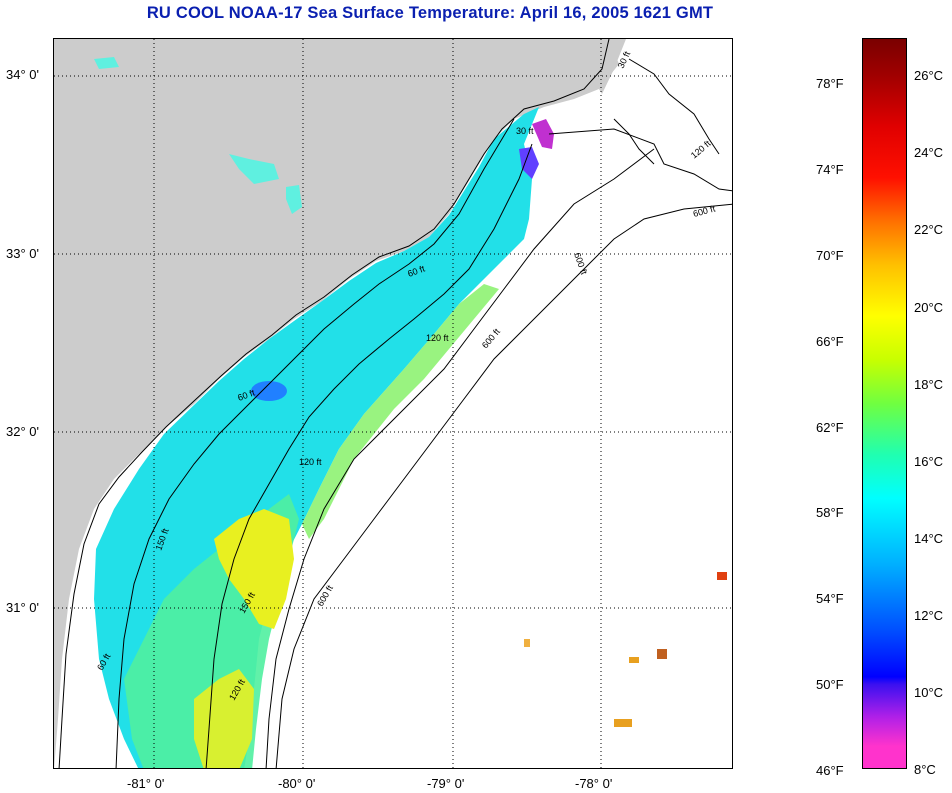  I want to click on colorbar-f-label: 62°F, so click(830, 427).